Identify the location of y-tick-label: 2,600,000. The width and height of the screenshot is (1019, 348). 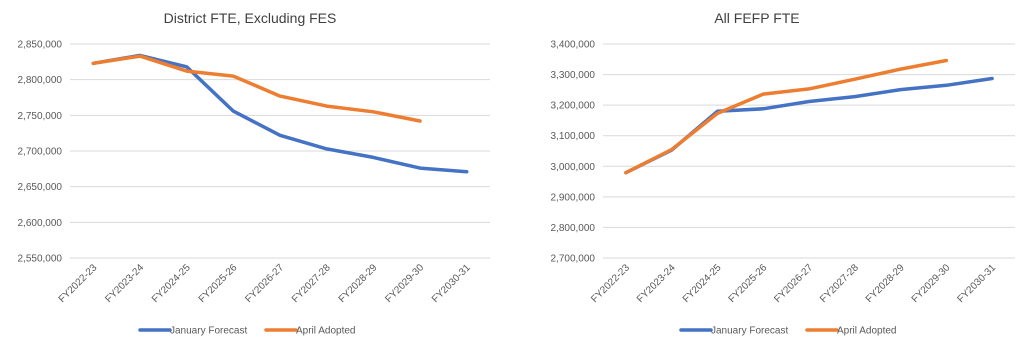
(40, 223).